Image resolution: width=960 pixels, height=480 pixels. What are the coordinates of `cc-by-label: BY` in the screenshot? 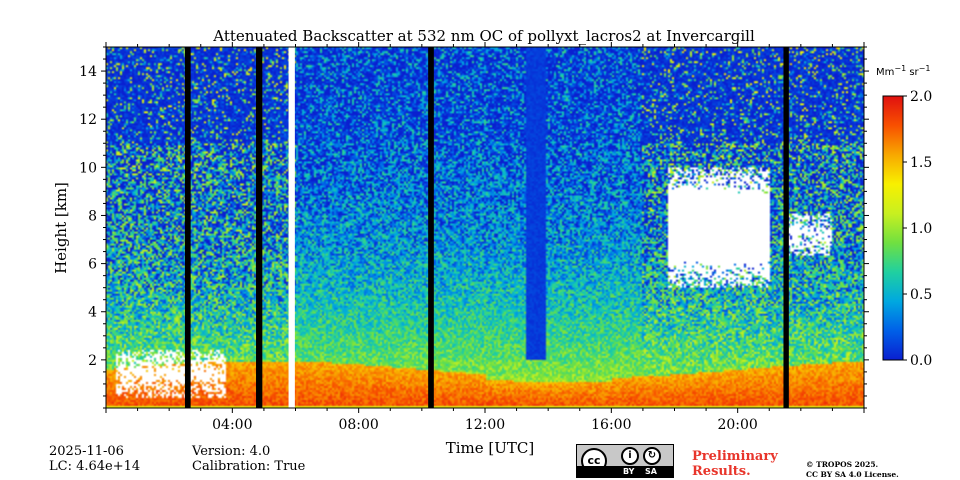 It's located at (629, 471).